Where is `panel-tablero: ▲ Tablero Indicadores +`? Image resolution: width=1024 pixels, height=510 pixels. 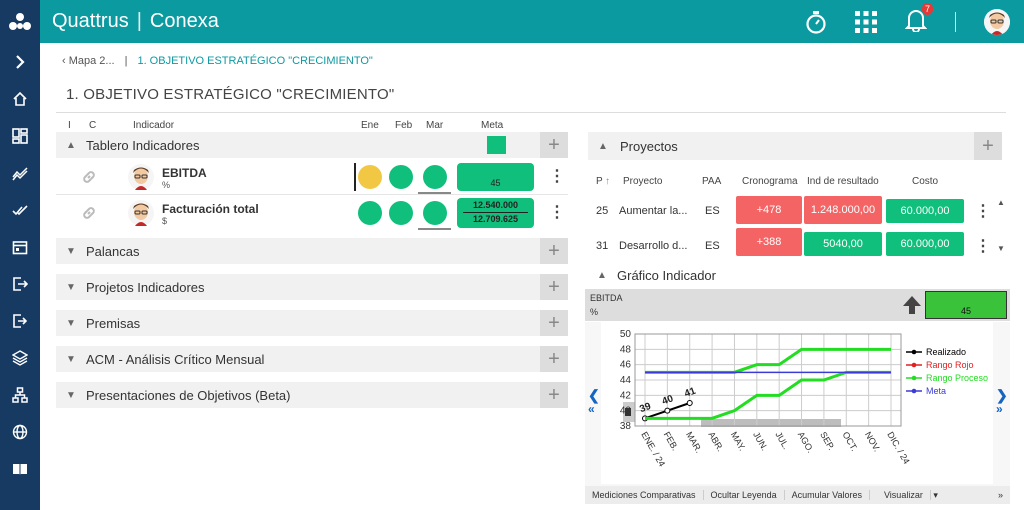 panel-tablero: ▲ Tablero Indicadores + is located at coordinates (312, 145).